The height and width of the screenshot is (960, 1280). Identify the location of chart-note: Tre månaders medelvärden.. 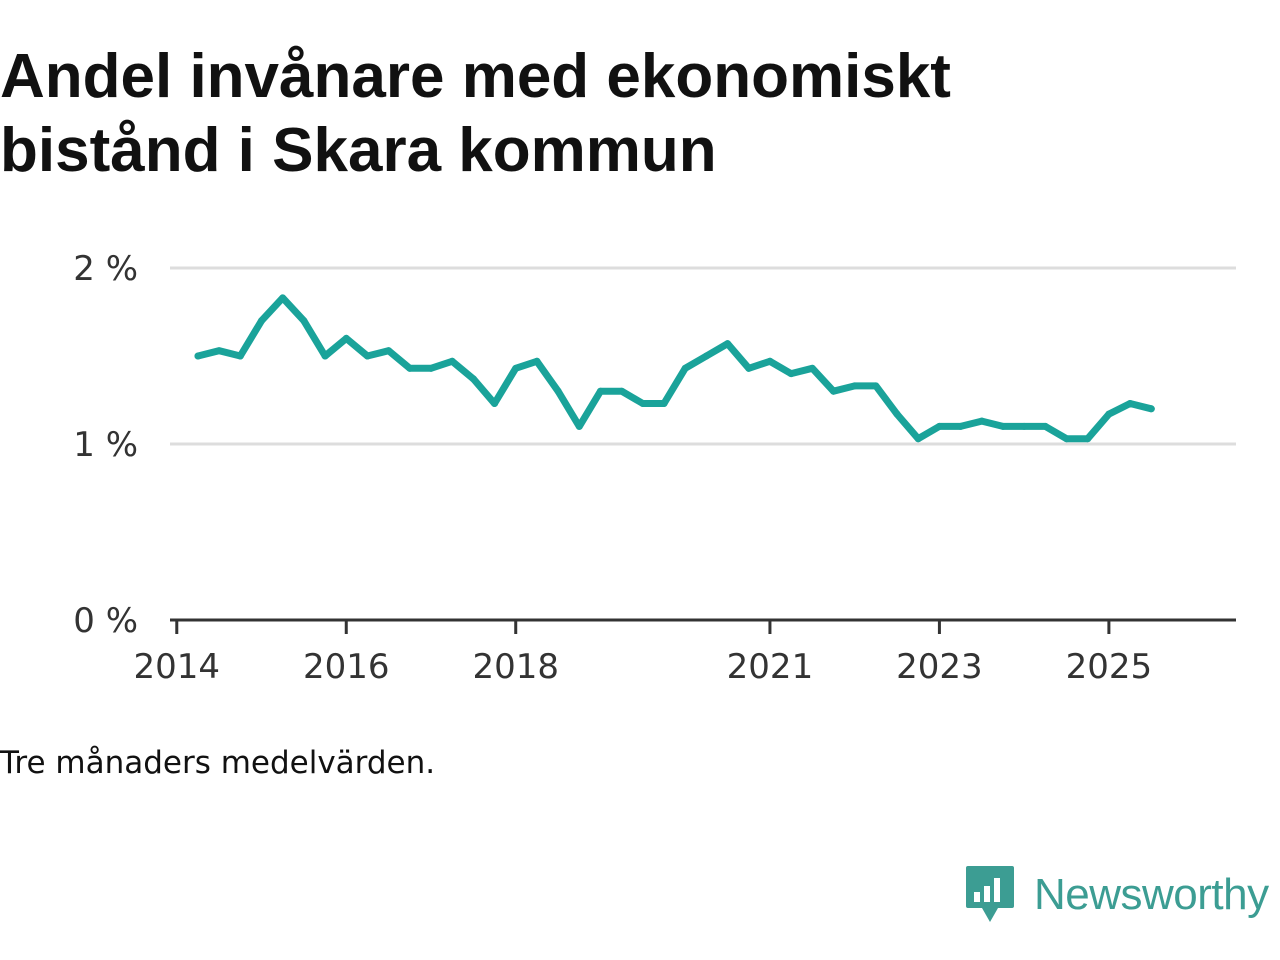
(218, 763).